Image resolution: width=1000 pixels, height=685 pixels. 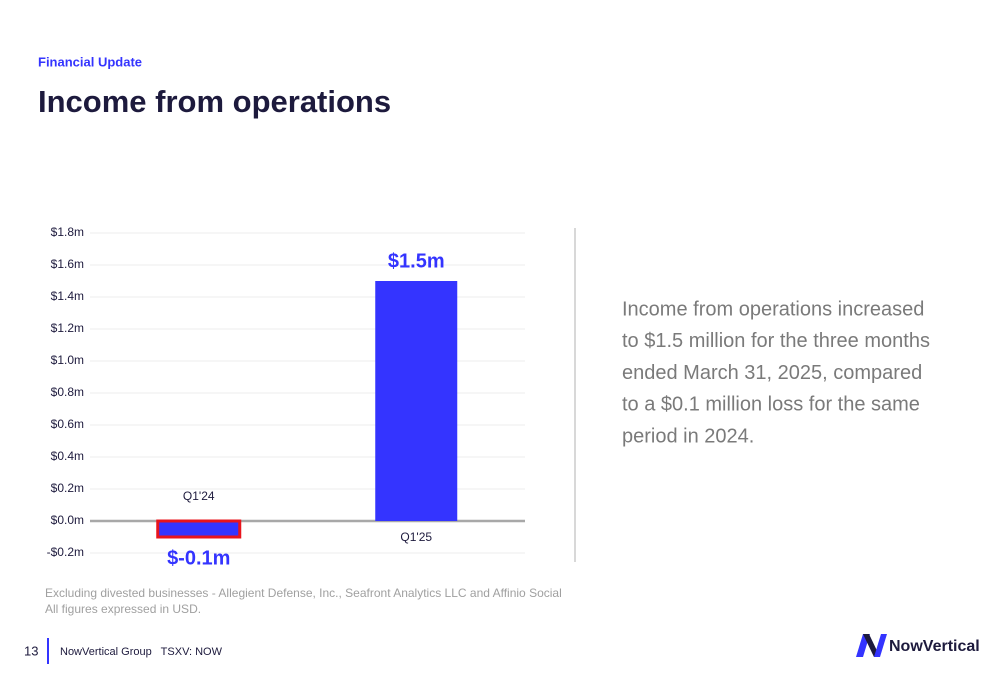 I want to click on y-tick-label: $0.4m, so click(x=67, y=456).